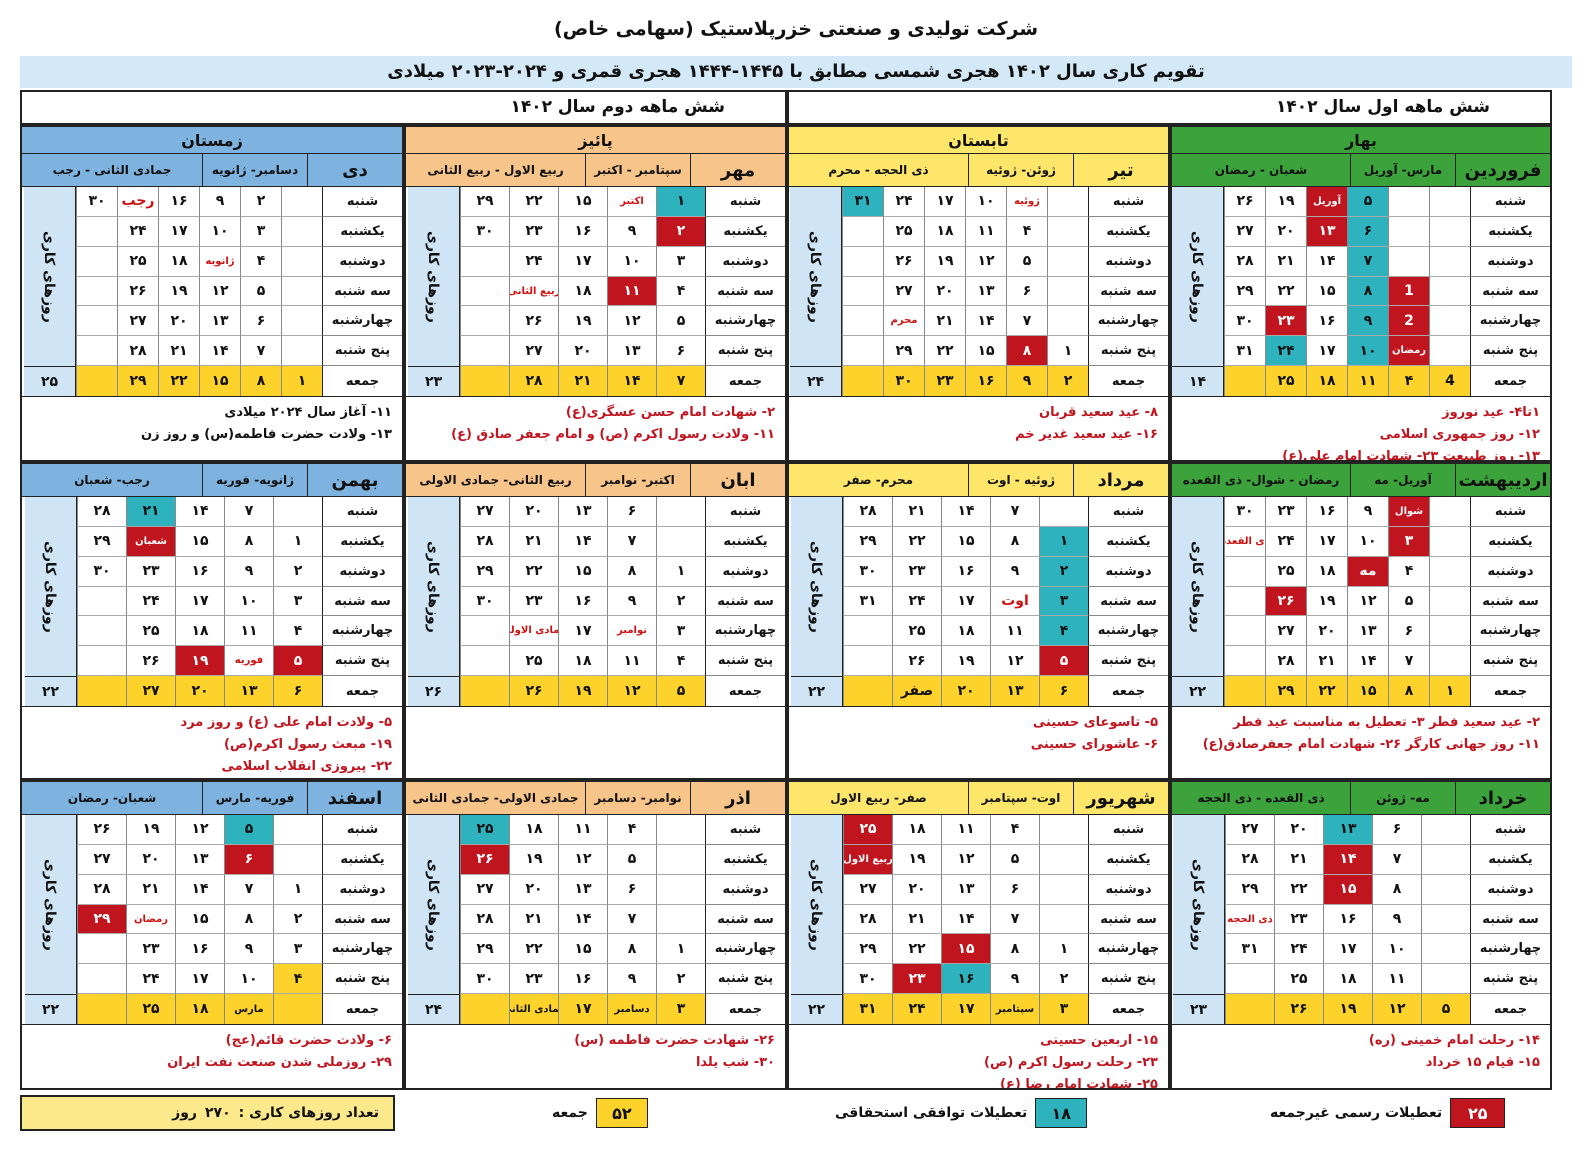 The width and height of the screenshot is (1592, 1158). Describe the element at coordinates (533, 830) in the screenshot. I see `day-cell: ۱۸` at that location.